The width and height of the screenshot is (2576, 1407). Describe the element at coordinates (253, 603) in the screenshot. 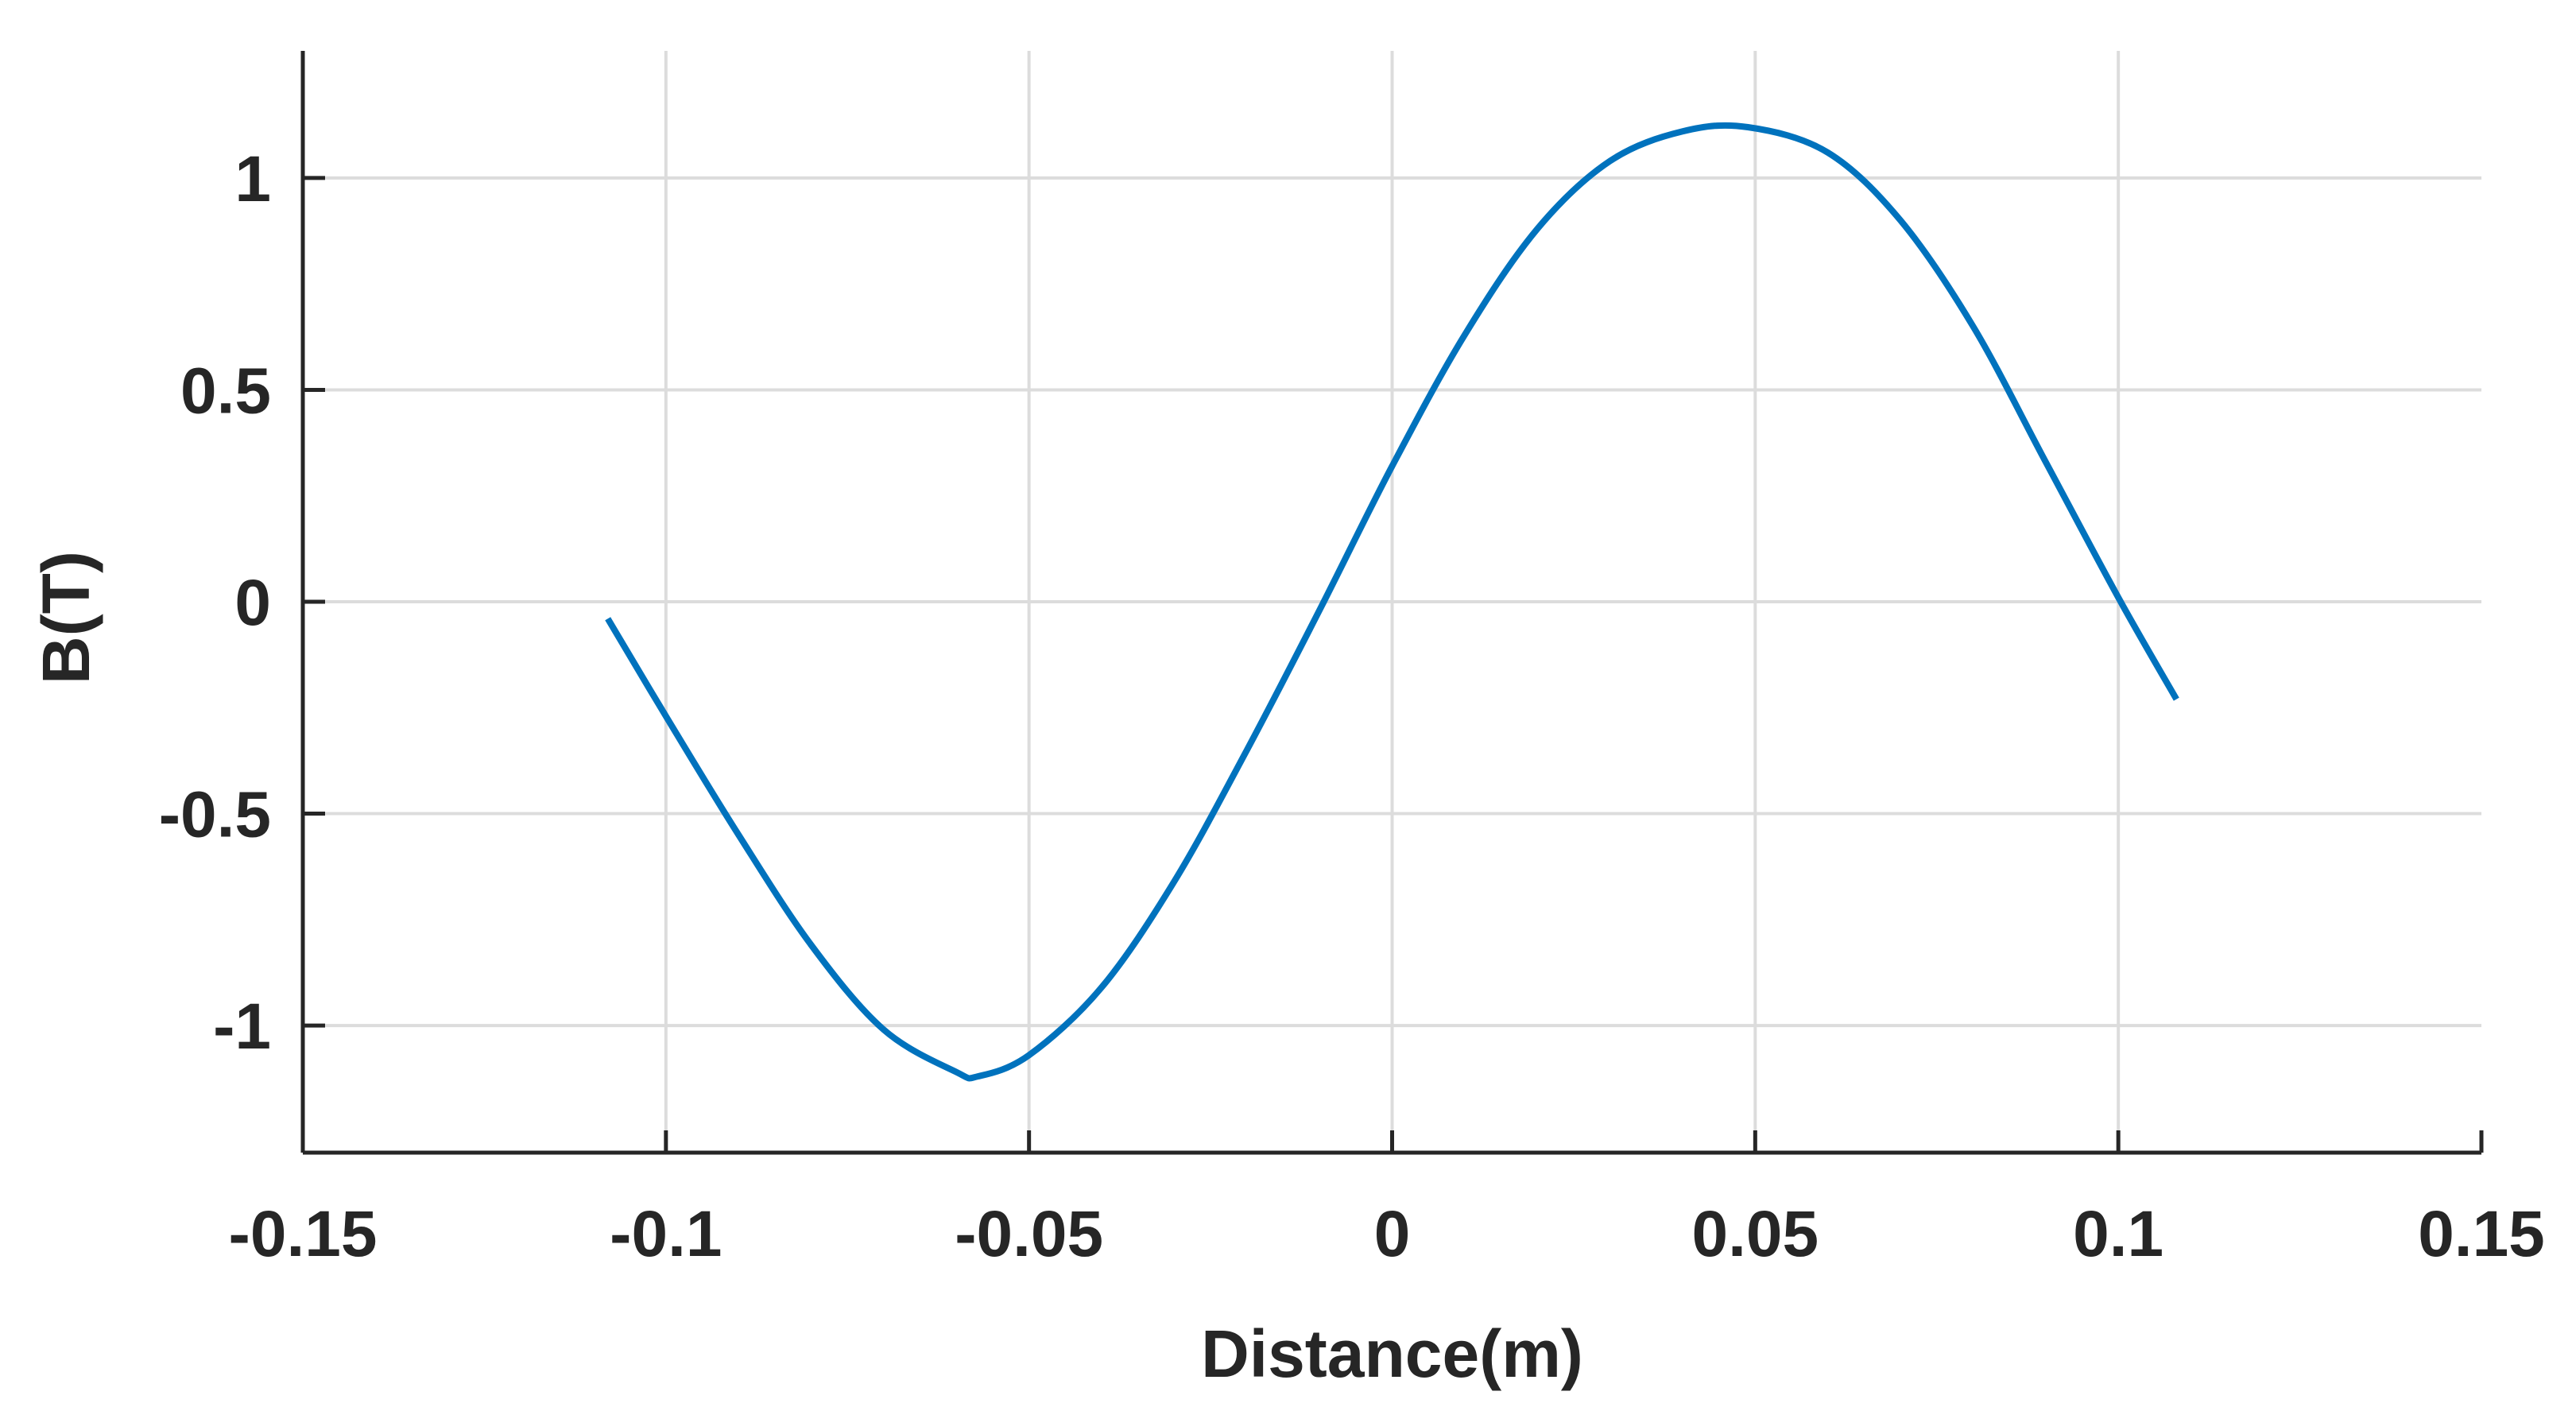

I see `y-tick-label: 0` at that location.